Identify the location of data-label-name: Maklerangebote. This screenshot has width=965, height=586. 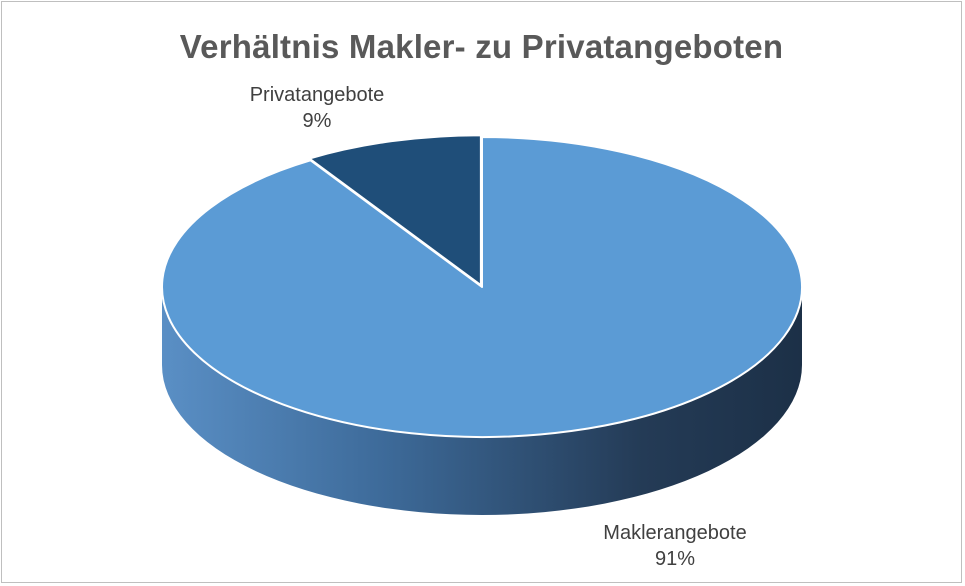
(675, 533).